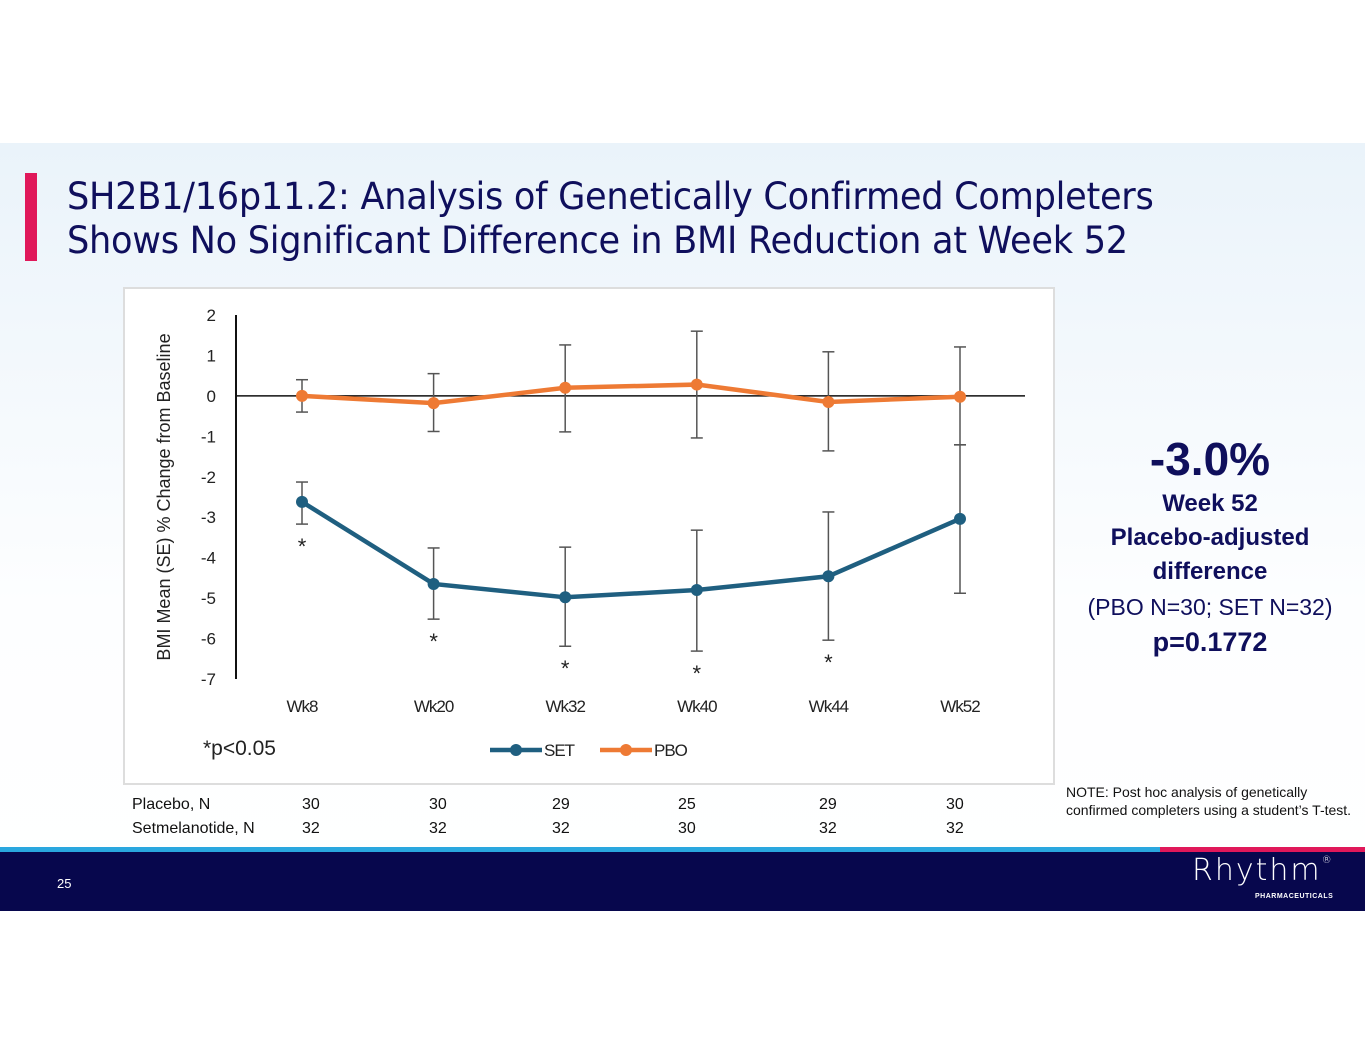 The image size is (1365, 1055). What do you see at coordinates (208, 558) in the screenshot?
I see `y-tick-label: -4` at bounding box center [208, 558].